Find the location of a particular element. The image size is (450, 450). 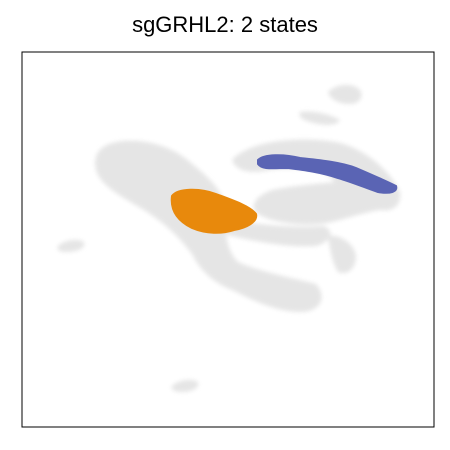

background-cluster-tail-right is located at coordinates (342, 254).